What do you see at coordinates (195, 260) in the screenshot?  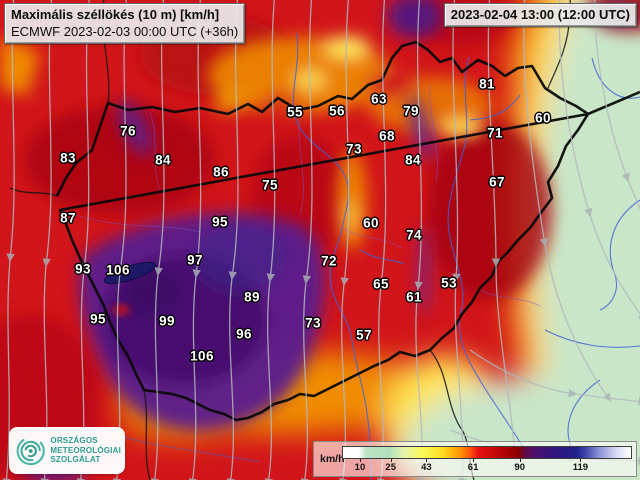 I see `wind-gust-value: 97` at bounding box center [195, 260].